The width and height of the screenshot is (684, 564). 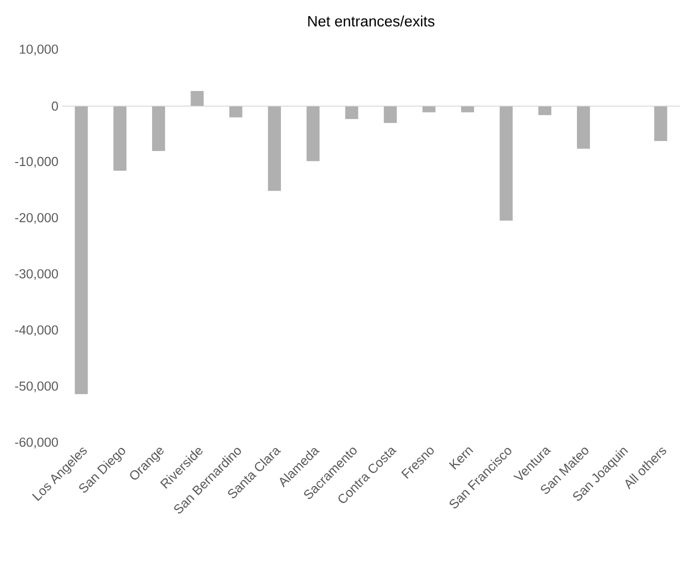 What do you see at coordinates (36, 443) in the screenshot?
I see `y-tick-label: -60,000` at bounding box center [36, 443].